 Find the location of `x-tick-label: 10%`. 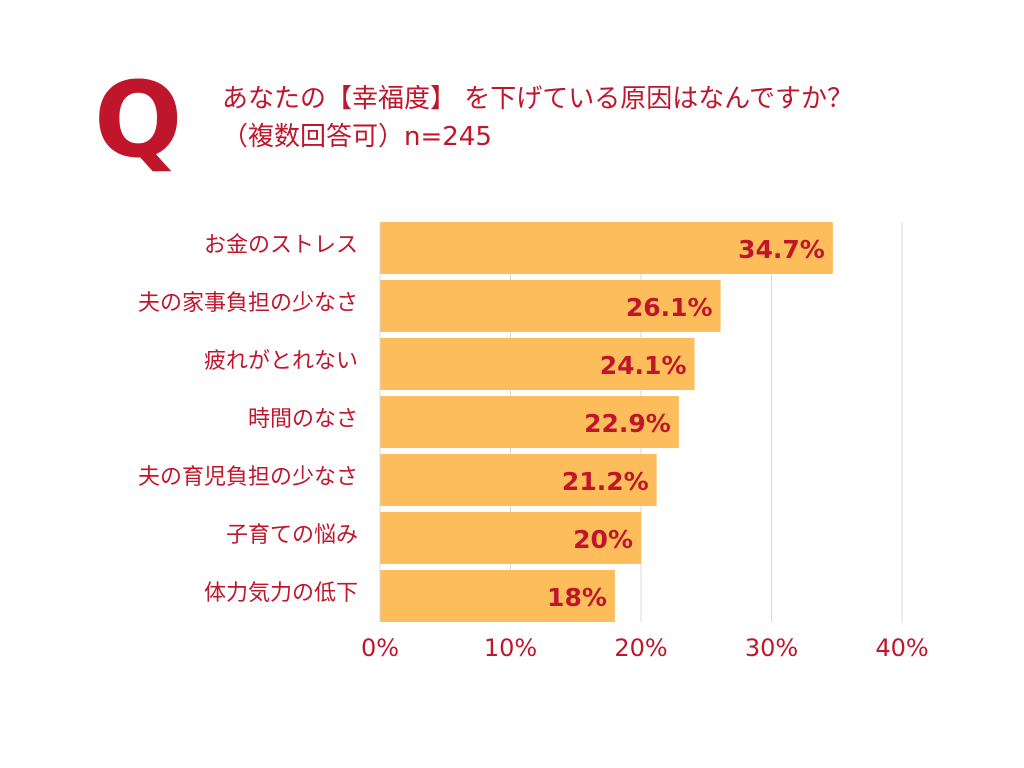

x-tick-label: 10% is located at coordinates (510, 648).